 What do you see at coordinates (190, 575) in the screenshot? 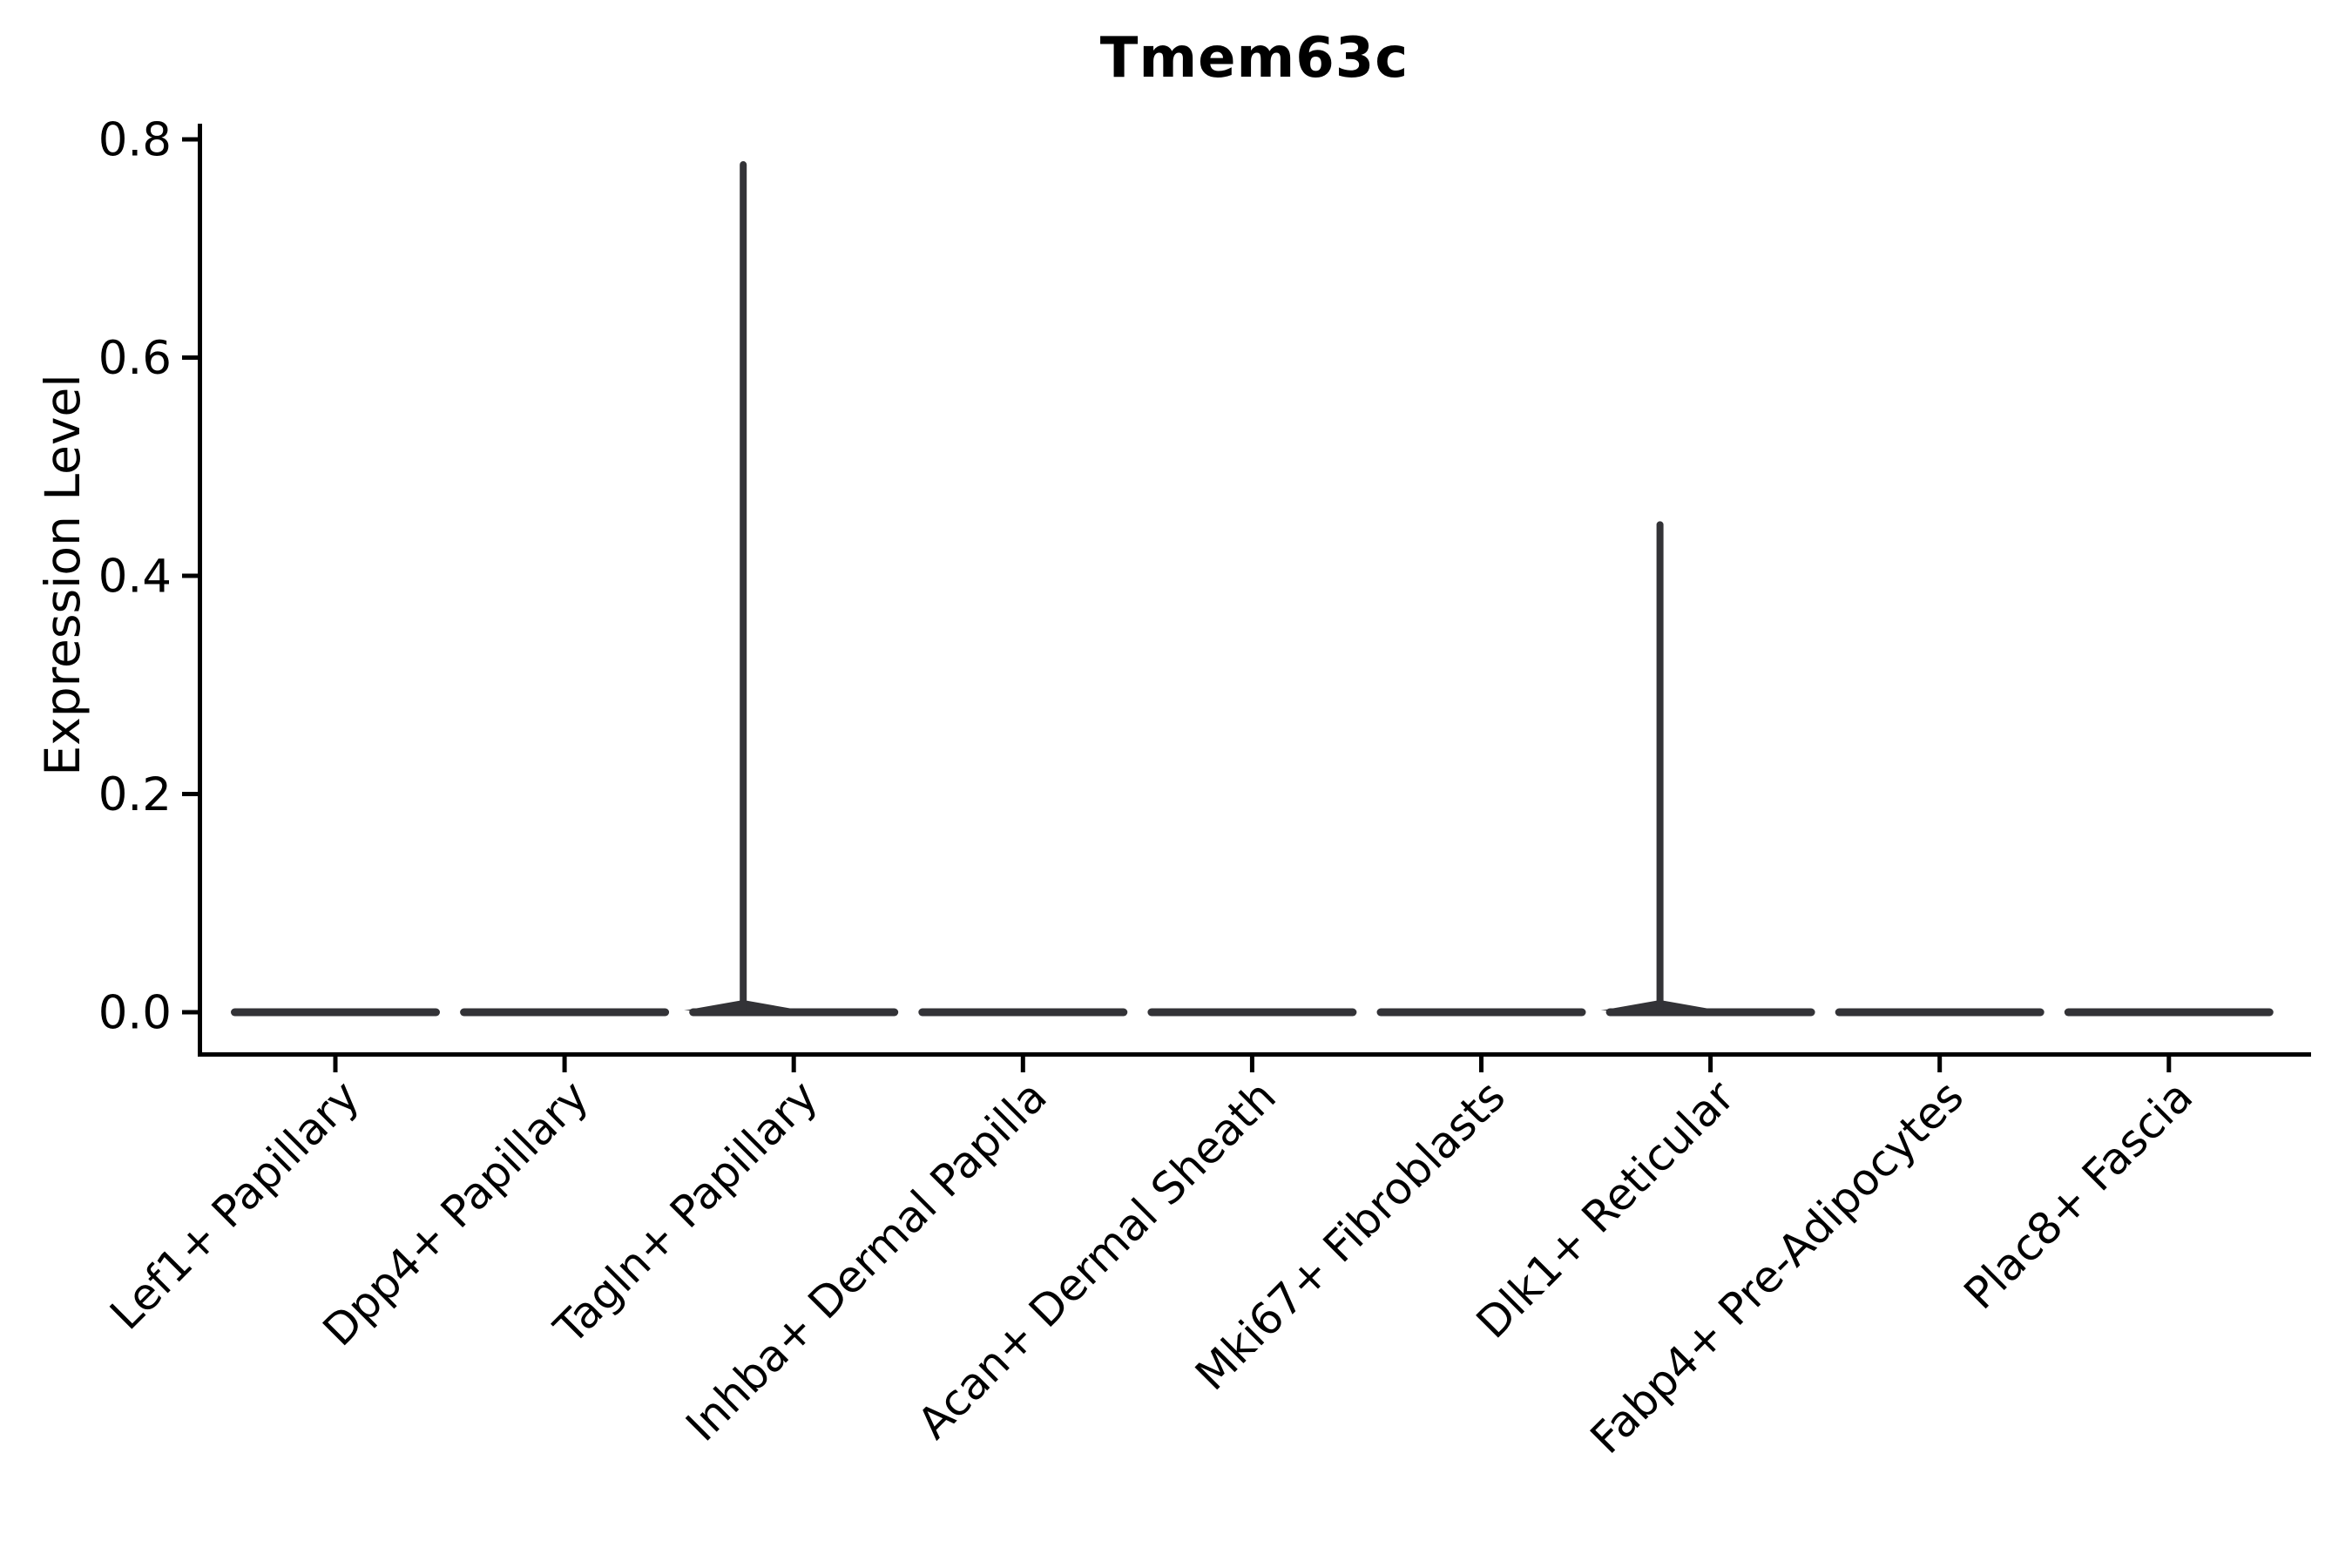
I see `y-tick-0.4` at bounding box center [190, 575].